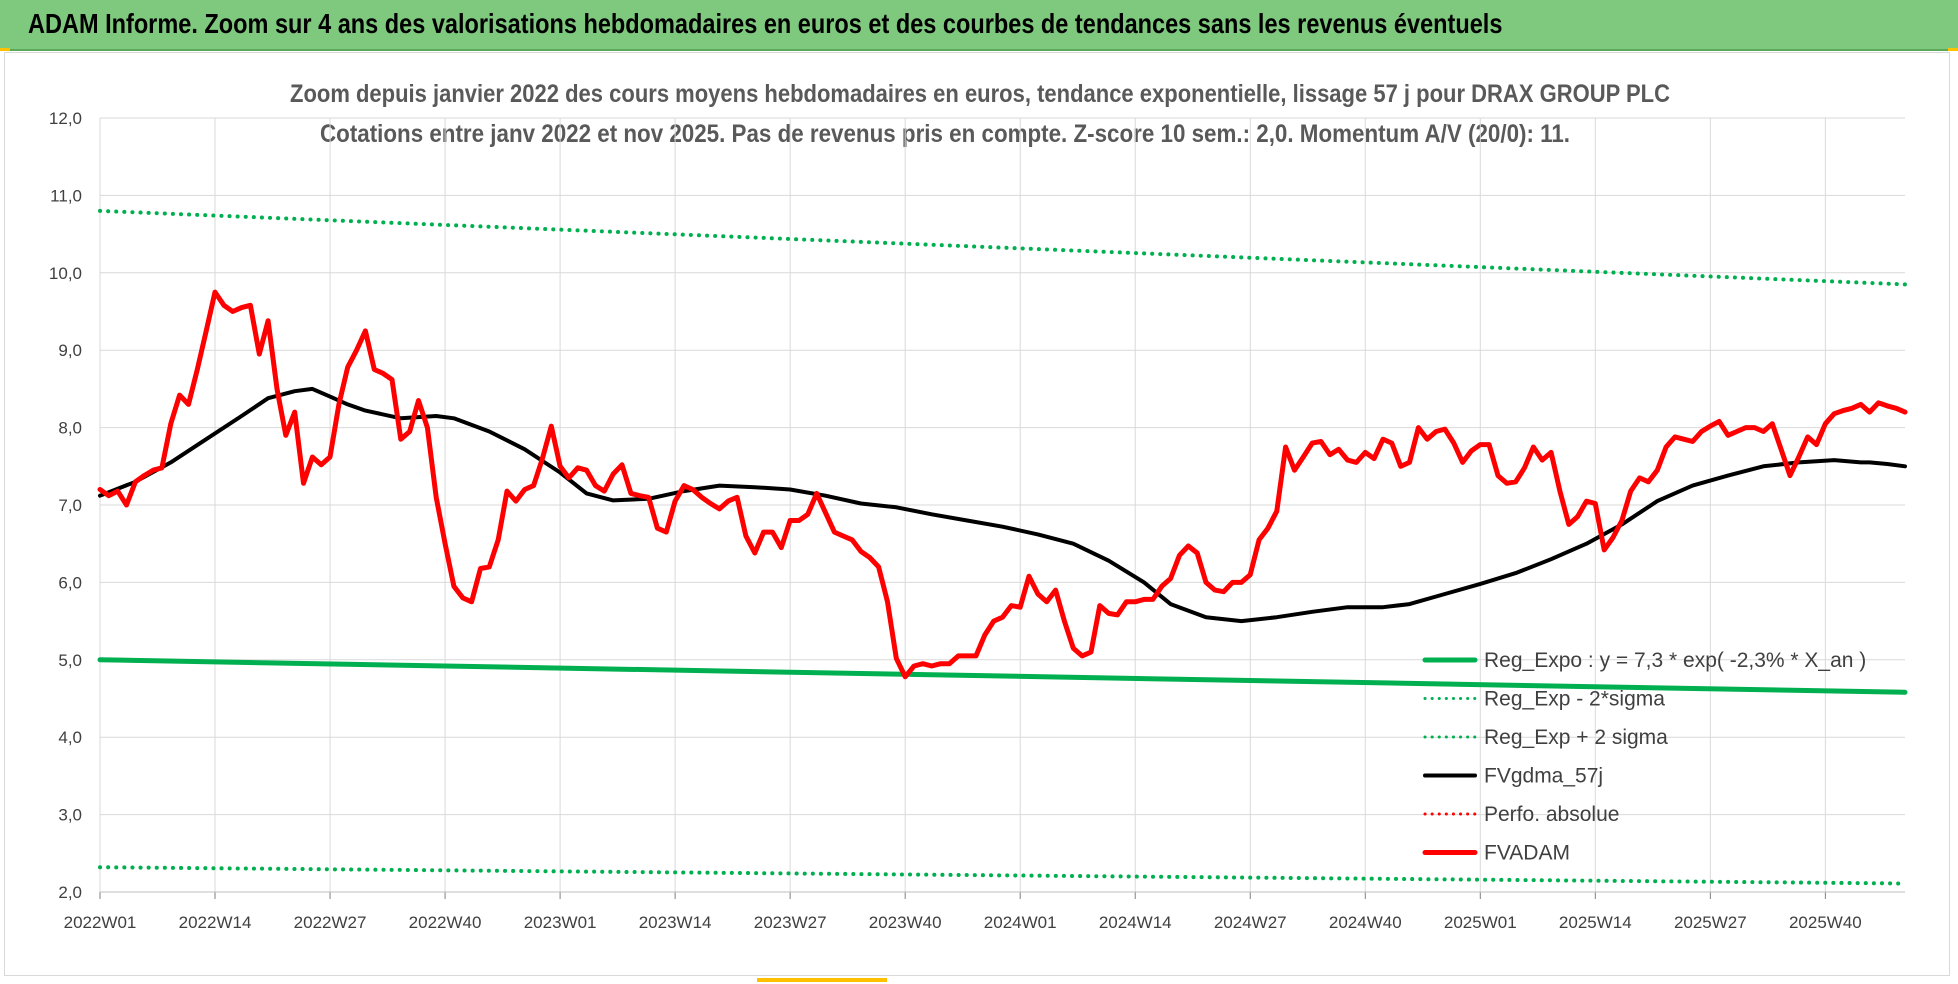 The image size is (1958, 984). Describe the element at coordinates (70, 505) in the screenshot. I see `y-tick-label: 7,0` at that location.